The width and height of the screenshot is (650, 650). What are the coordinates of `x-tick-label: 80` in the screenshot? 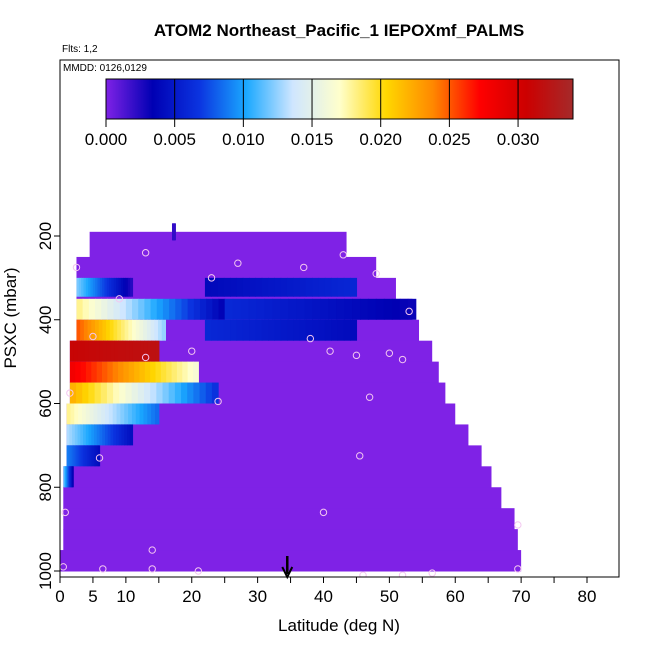 It's located at (587, 596).